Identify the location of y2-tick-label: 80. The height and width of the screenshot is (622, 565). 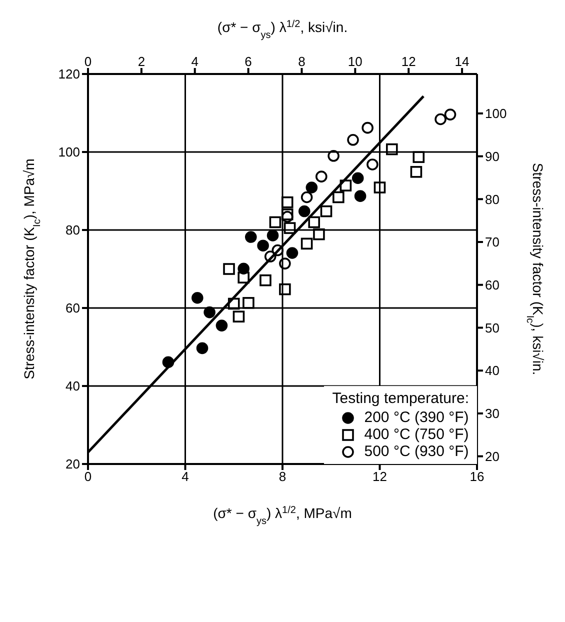
(492, 199).